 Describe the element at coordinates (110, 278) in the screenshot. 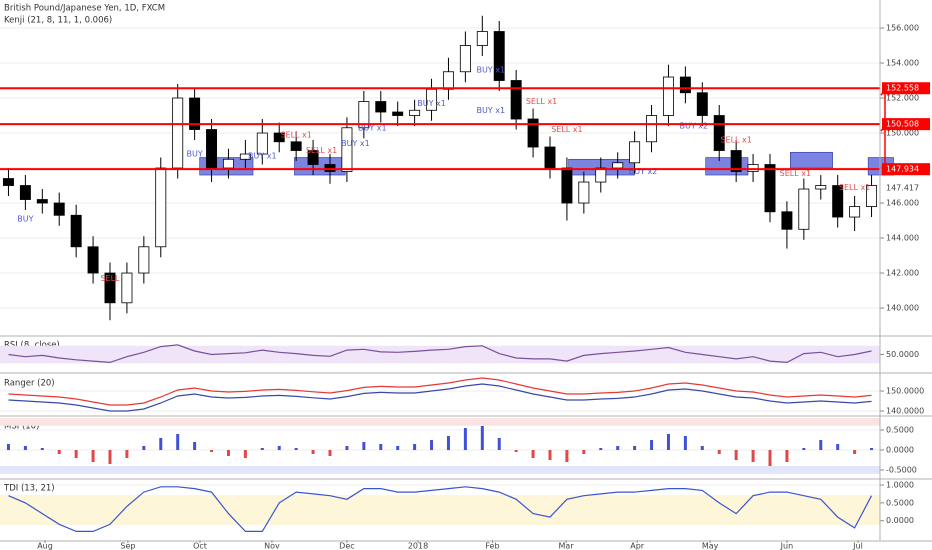

I see `signal-label: SELL` at that location.